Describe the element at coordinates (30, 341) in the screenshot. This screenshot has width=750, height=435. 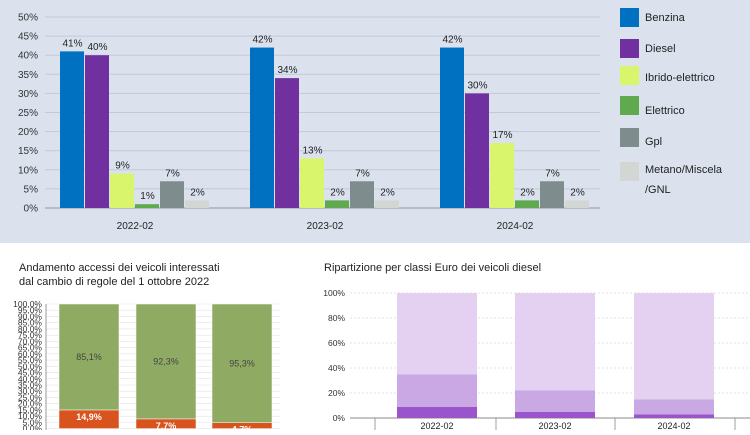
I see `y-tick-label: 70,0%` at that location.